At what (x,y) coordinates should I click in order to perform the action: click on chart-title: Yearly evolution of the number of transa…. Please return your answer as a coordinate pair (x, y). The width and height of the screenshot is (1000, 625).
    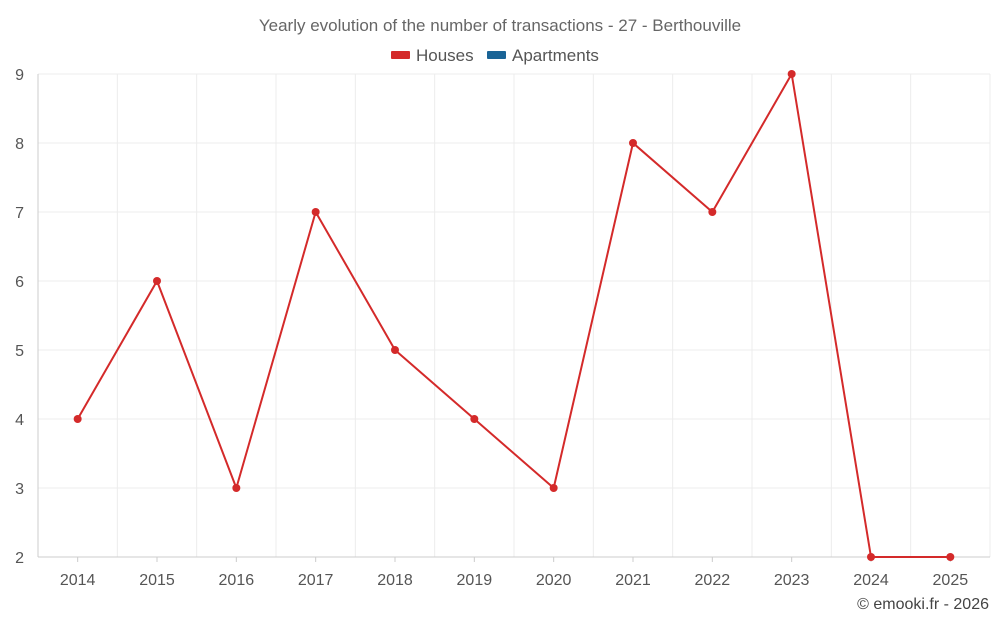
    Looking at the image, I should click on (500, 25).